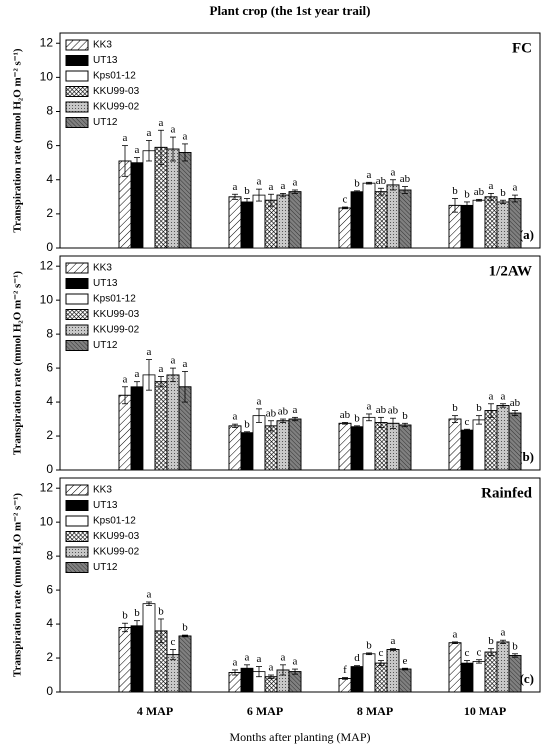 This screenshot has height=749, width=550. I want to click on legend-label: KKU99-02, so click(116, 330).